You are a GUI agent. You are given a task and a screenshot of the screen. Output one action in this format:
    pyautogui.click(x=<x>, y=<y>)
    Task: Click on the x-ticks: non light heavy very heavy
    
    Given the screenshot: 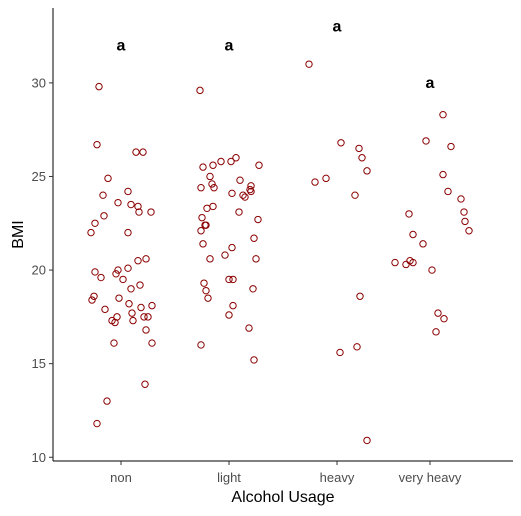 What is the action you would take?
    pyautogui.click(x=286, y=473)
    